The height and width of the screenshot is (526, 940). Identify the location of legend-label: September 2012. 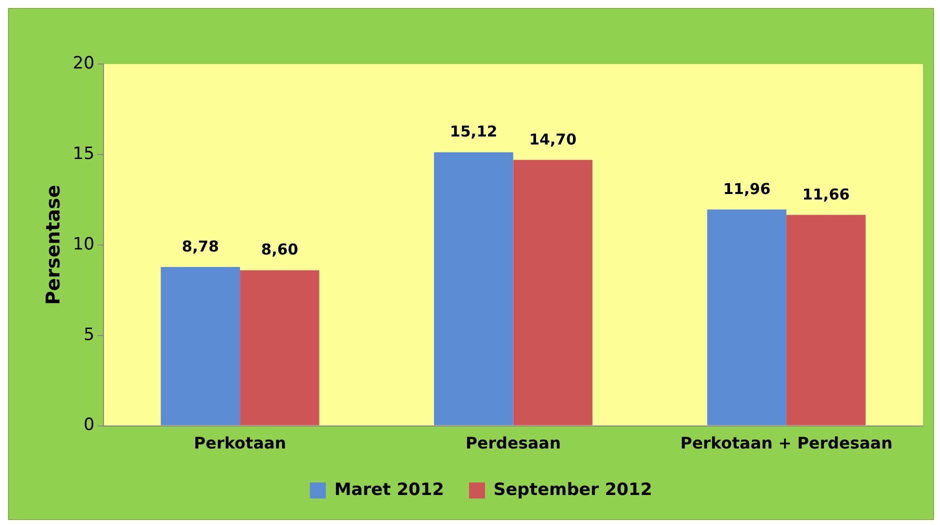
(573, 490).